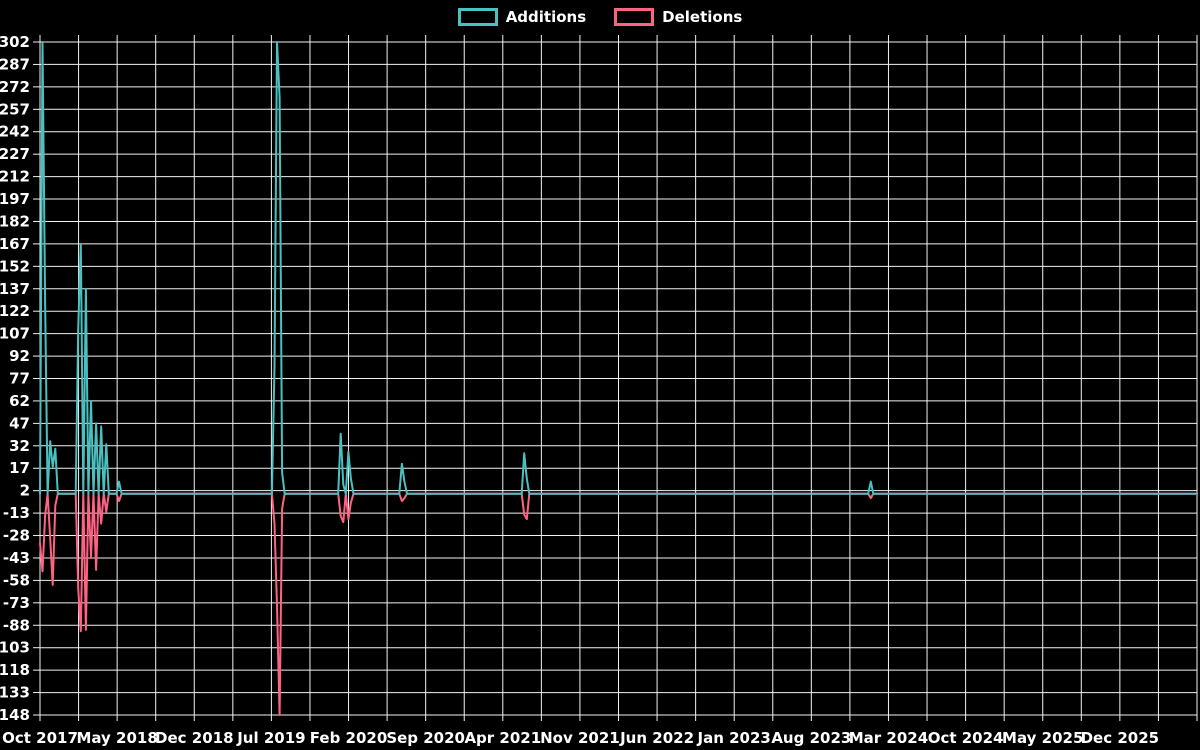 The height and width of the screenshot is (750, 1200). I want to click on y-tick-label: 302, so click(15, 42).